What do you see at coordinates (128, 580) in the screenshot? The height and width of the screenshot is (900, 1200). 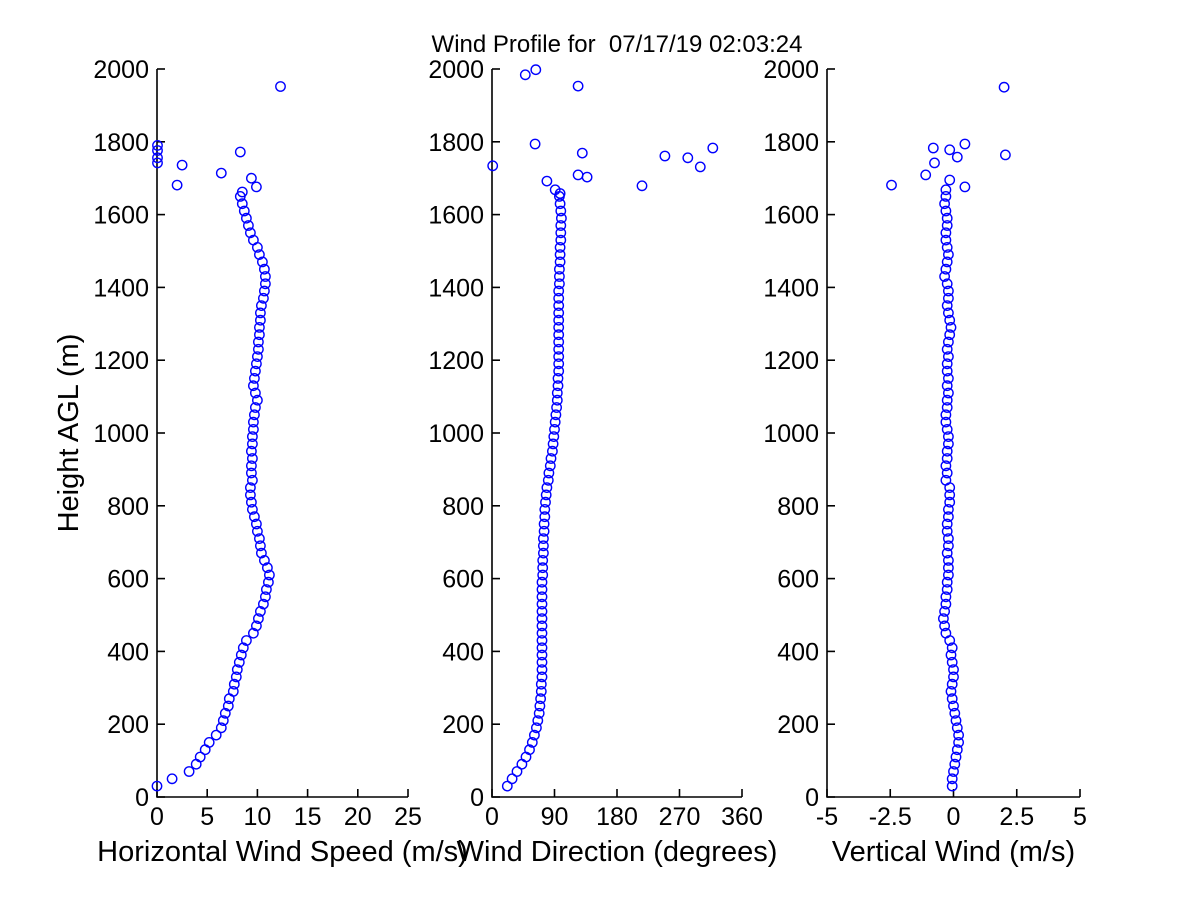 I see `y-tick-label: 600` at bounding box center [128, 580].